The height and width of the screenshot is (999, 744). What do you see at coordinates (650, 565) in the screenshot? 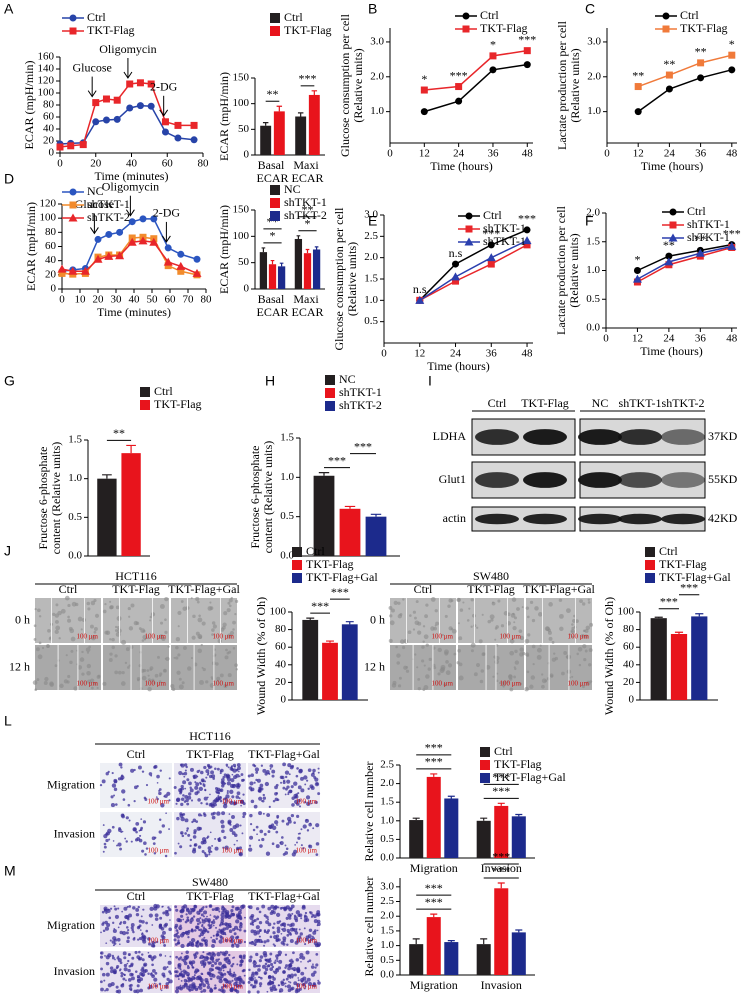
I see `legend-swatch` at bounding box center [650, 565].